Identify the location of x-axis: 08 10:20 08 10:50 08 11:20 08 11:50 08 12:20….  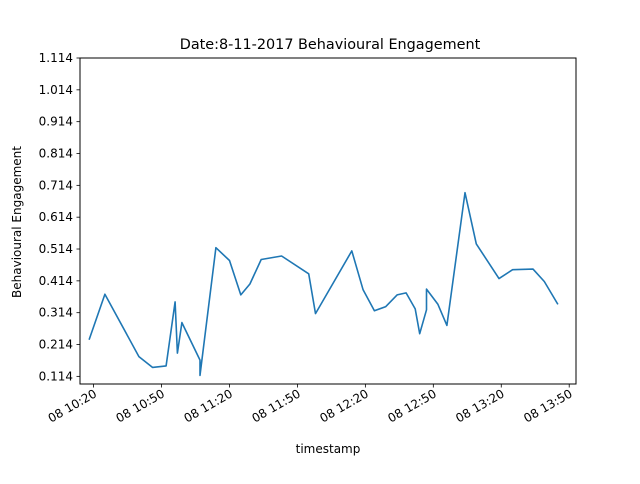
(310, 404).